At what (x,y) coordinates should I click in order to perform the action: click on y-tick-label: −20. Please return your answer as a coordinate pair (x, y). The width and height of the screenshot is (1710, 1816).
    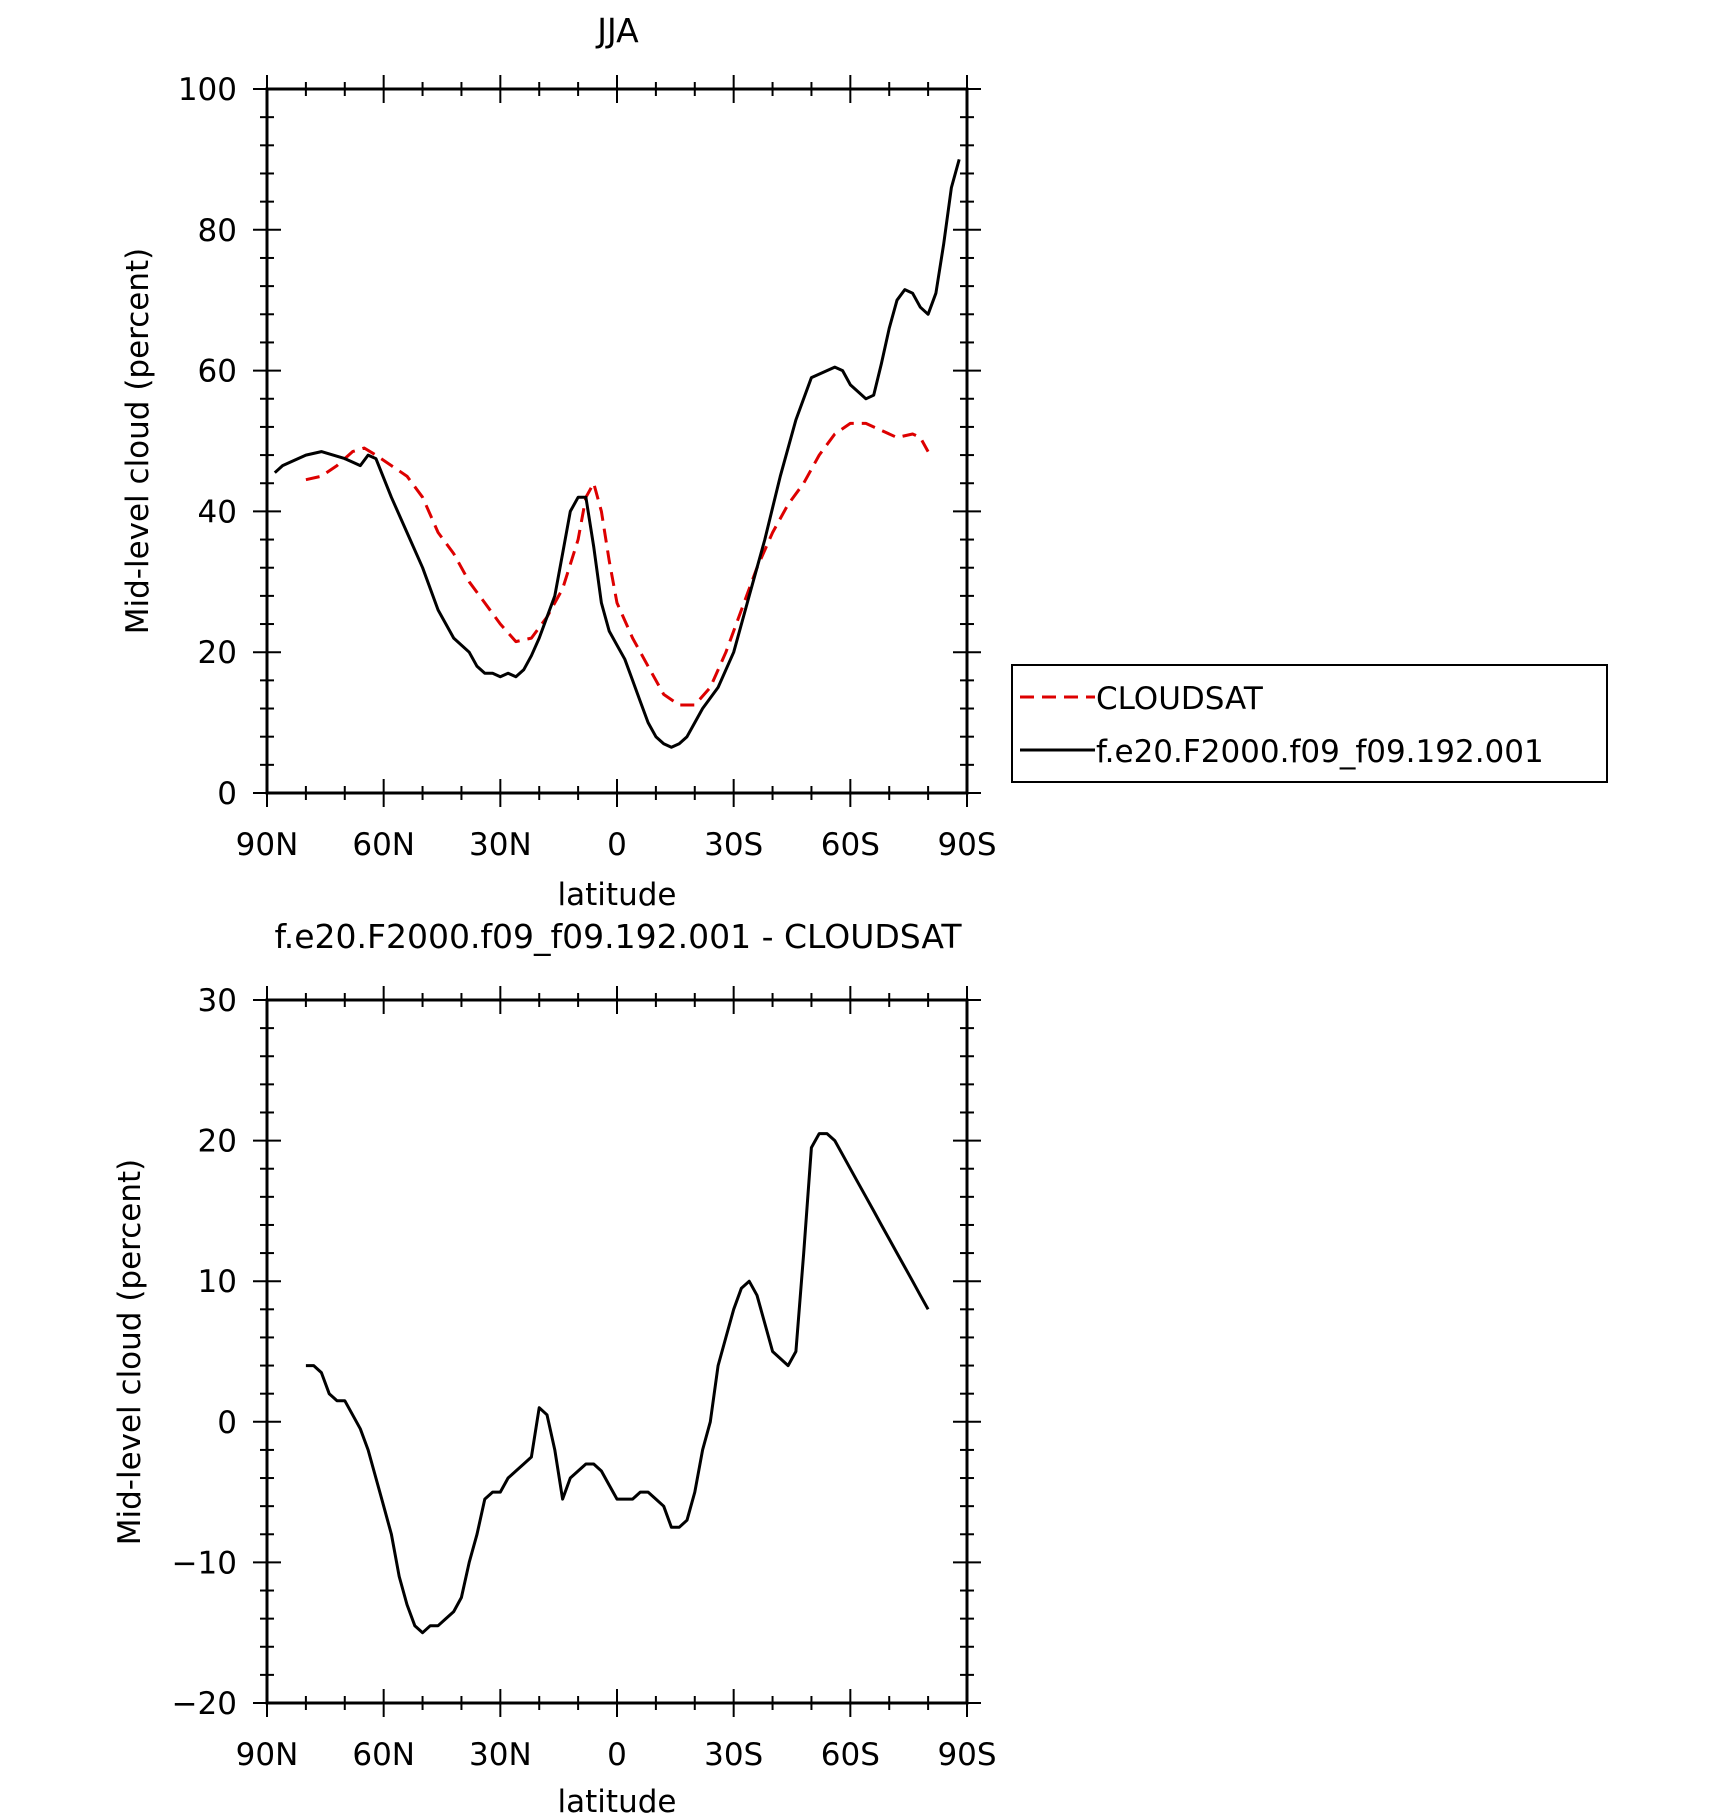
    Looking at the image, I should click on (204, 1704).